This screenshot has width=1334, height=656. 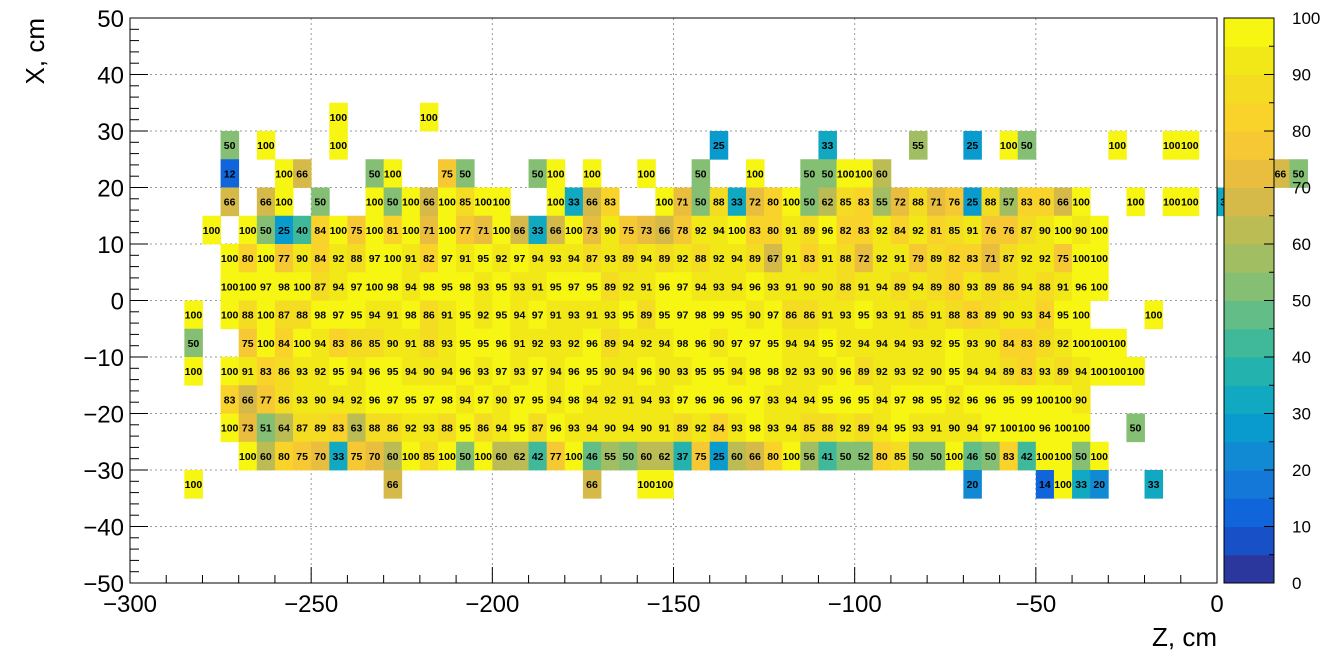 What do you see at coordinates (900, 203) in the screenshot?
I see `cell-value-label: 72` at bounding box center [900, 203].